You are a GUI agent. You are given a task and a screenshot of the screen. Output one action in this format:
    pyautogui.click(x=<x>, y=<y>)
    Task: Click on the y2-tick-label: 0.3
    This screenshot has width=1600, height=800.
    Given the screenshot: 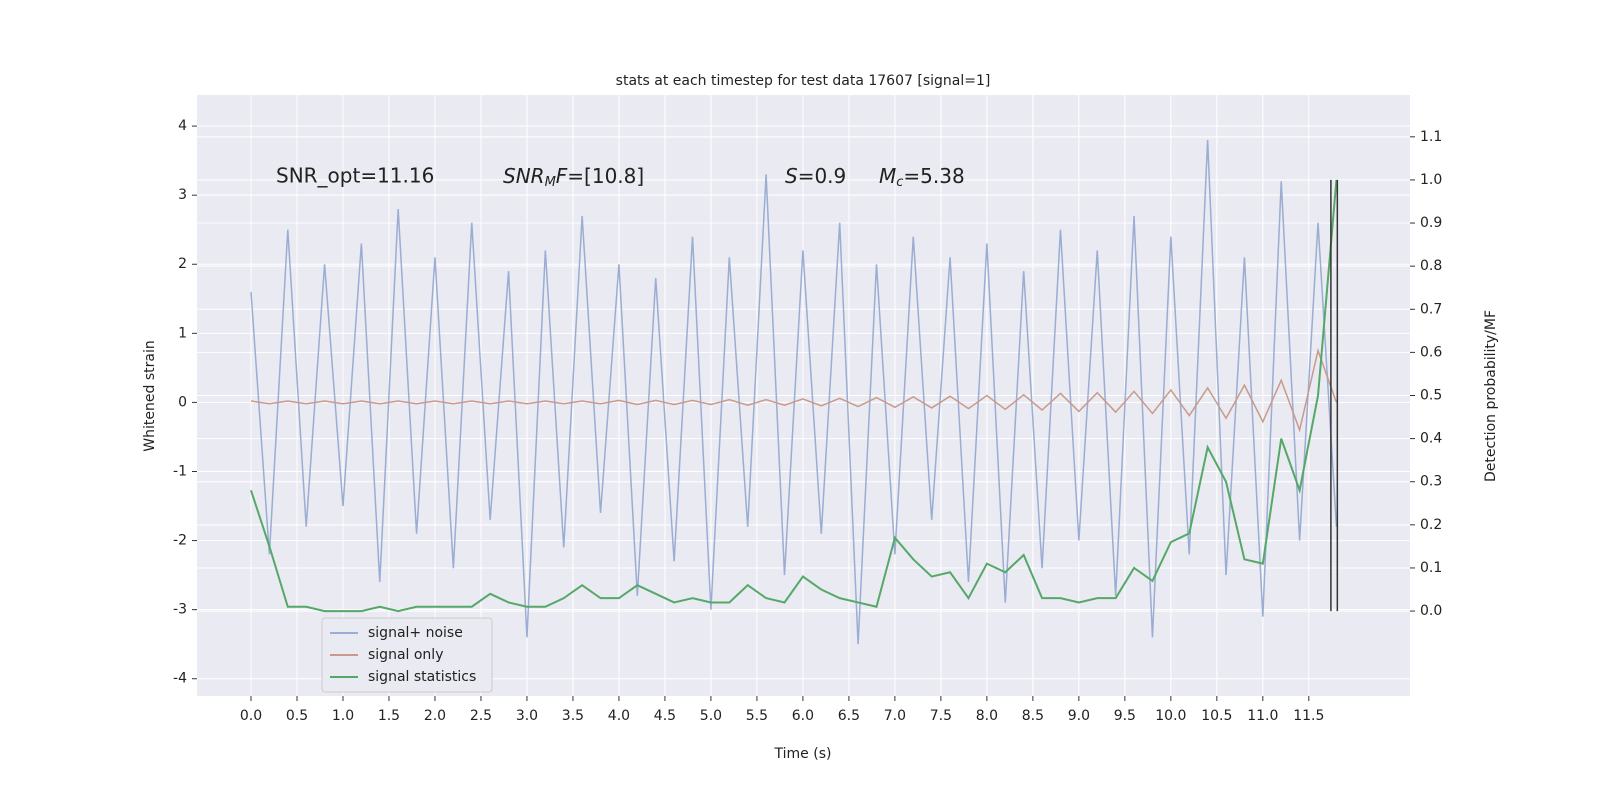 What is the action you would take?
    pyautogui.click(x=1431, y=482)
    